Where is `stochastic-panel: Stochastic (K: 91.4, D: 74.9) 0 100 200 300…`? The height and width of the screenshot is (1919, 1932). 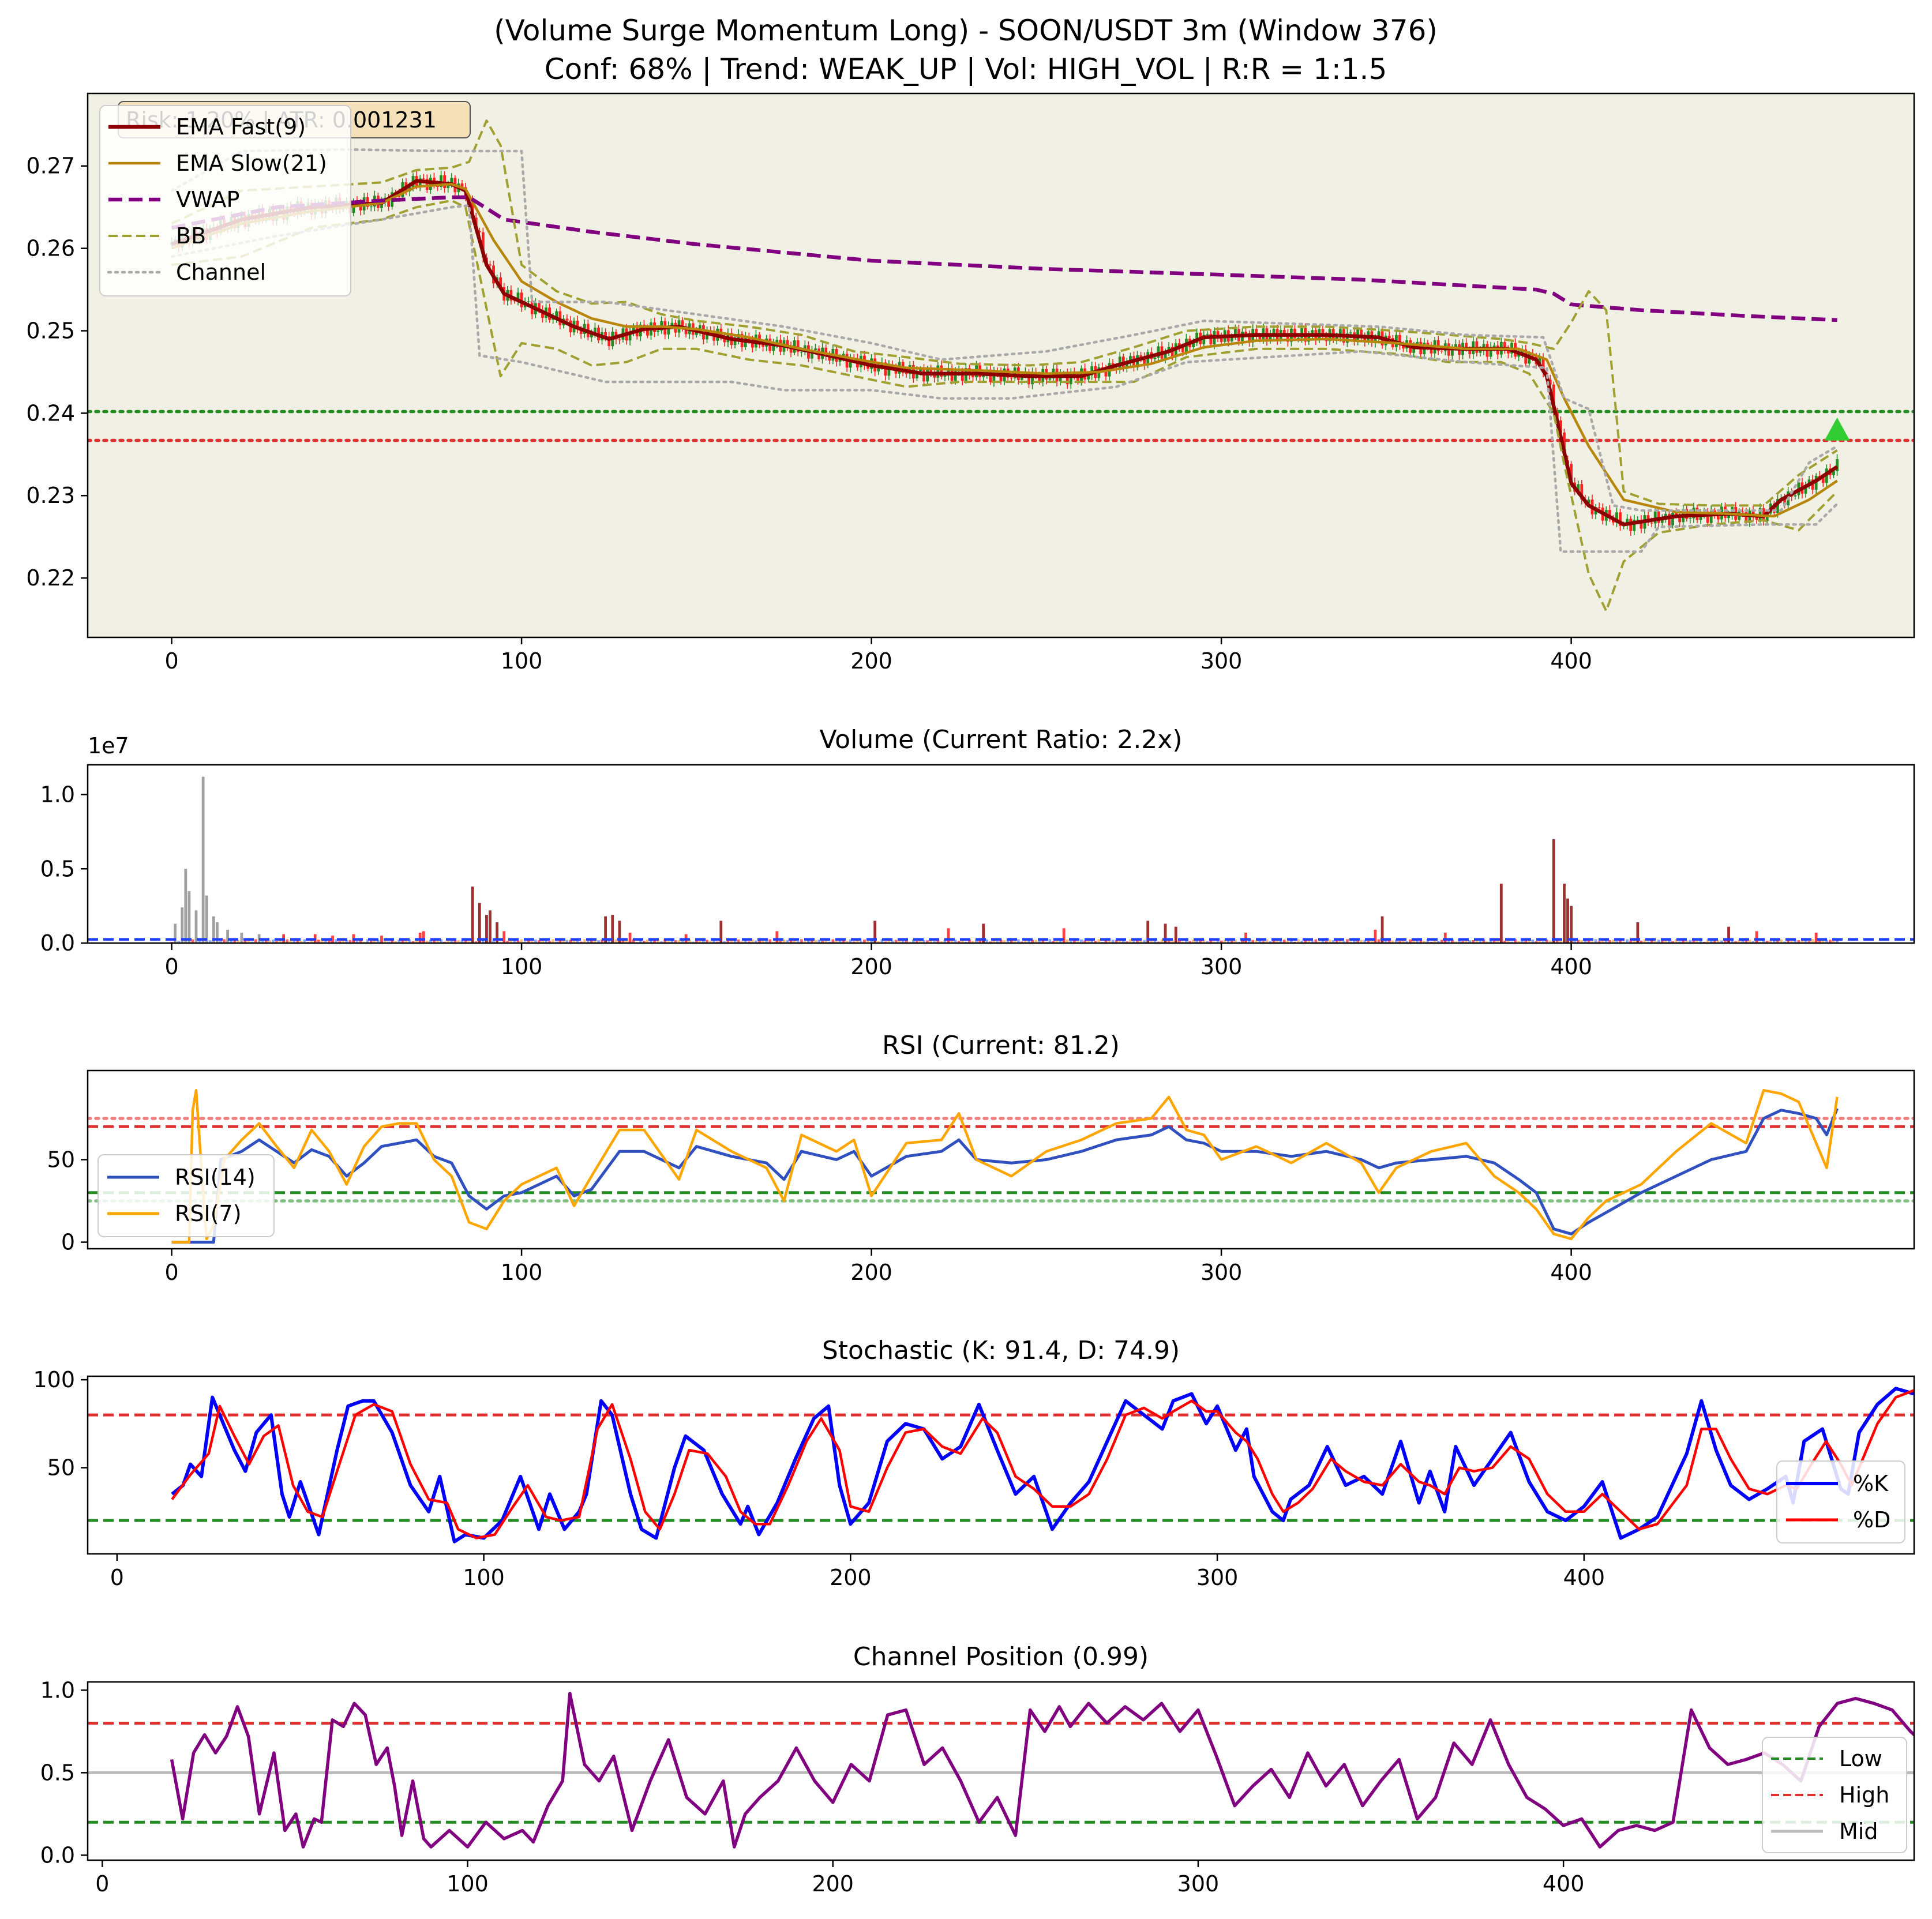 stochastic-panel: Stochastic (K: 91.4, D: 74.9) 0 100 200 300… is located at coordinates (974, 1463).